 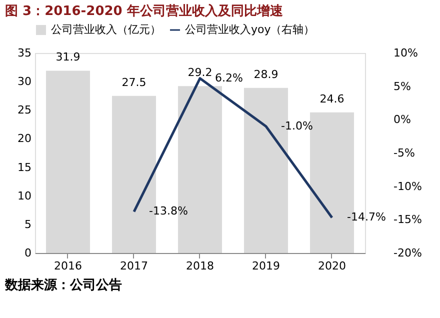 What do you see at coordinates (144, 11) in the screenshot?
I see `chart-title: 图 3：2016-2020 年公司营业收入及同比增速` at bounding box center [144, 11].